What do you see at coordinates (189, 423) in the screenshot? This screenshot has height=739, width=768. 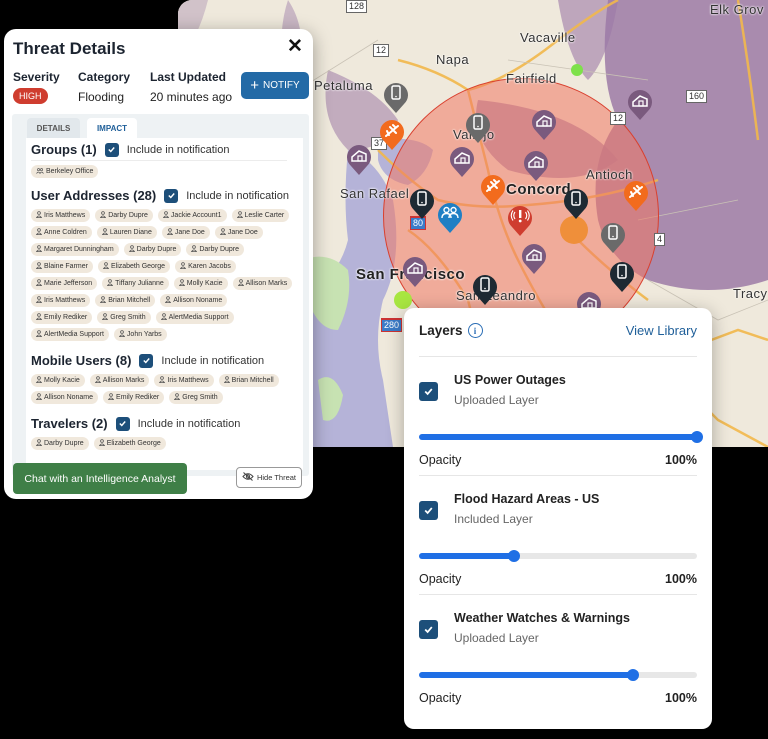 I see `travelers-include-label: Include in notification` at bounding box center [189, 423].